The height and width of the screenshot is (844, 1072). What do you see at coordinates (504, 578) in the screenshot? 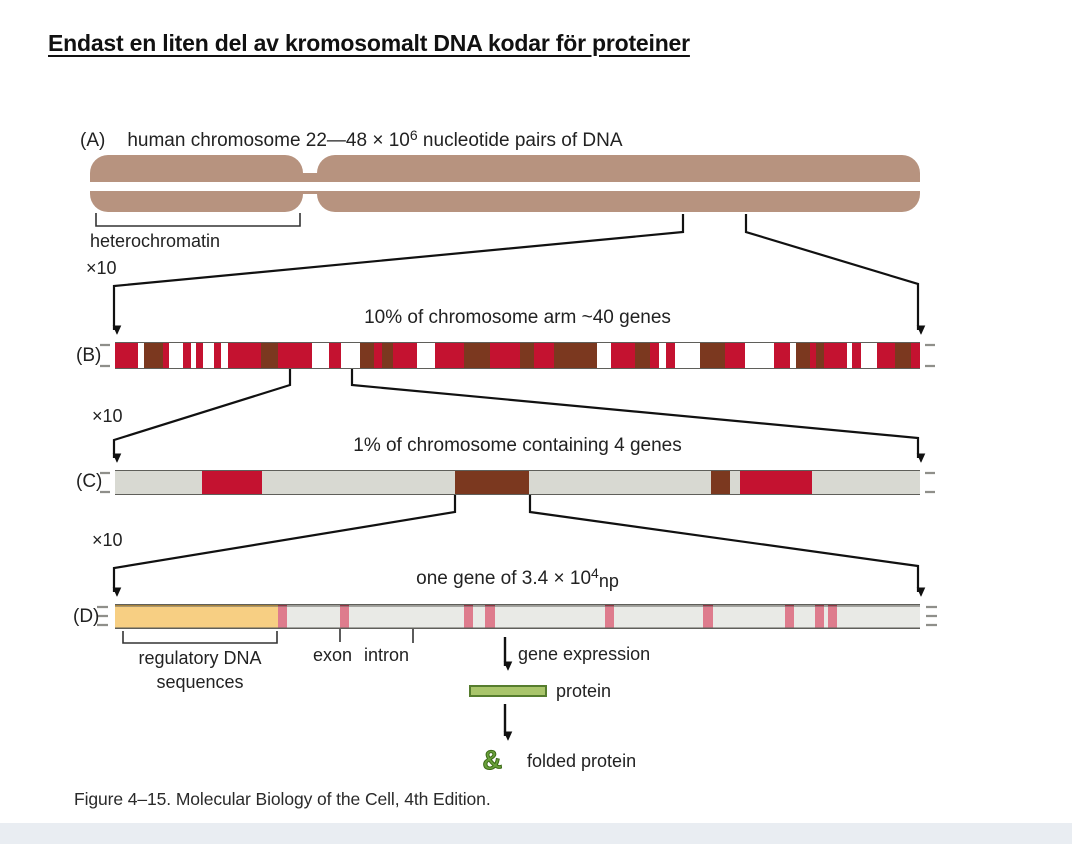
I see `panel-d-caption-text: one gene of 3.4 × 10` at bounding box center [504, 578].